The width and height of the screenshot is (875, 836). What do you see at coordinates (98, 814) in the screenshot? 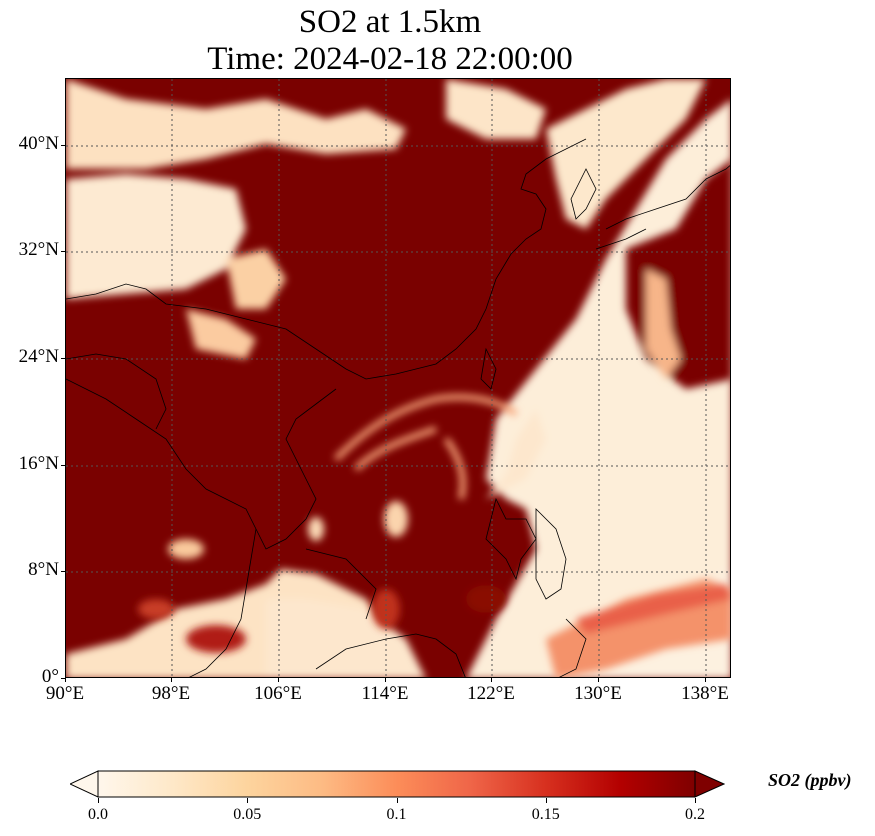
I see `colorbar-tick-label: 0.0` at bounding box center [98, 814].